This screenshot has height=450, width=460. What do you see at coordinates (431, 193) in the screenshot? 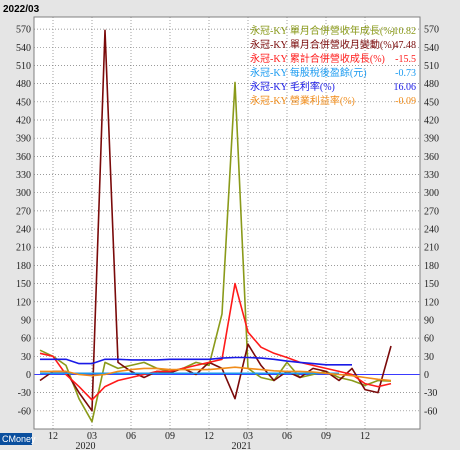
I see `y-tick-label-right: 300` at bounding box center [431, 193].